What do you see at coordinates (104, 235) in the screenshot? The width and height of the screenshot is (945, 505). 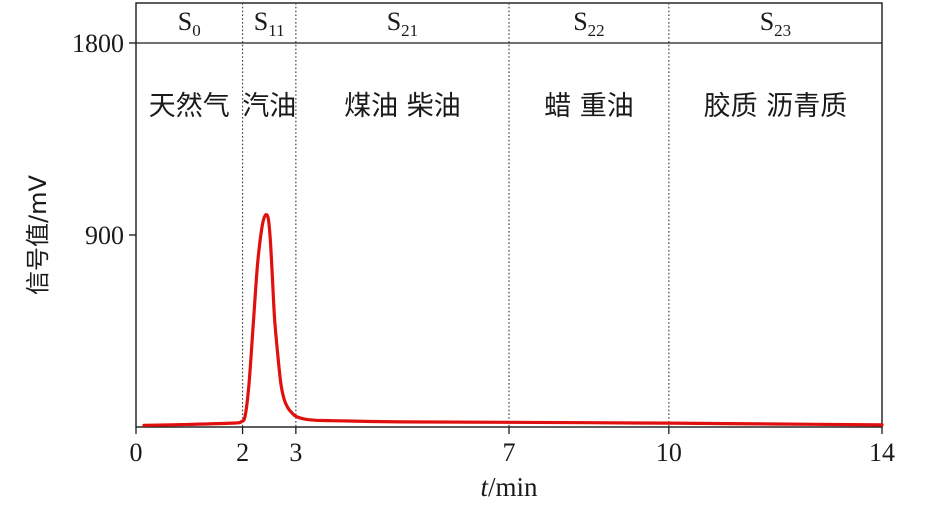 I see `y-tick-label: 900` at bounding box center [104, 235].